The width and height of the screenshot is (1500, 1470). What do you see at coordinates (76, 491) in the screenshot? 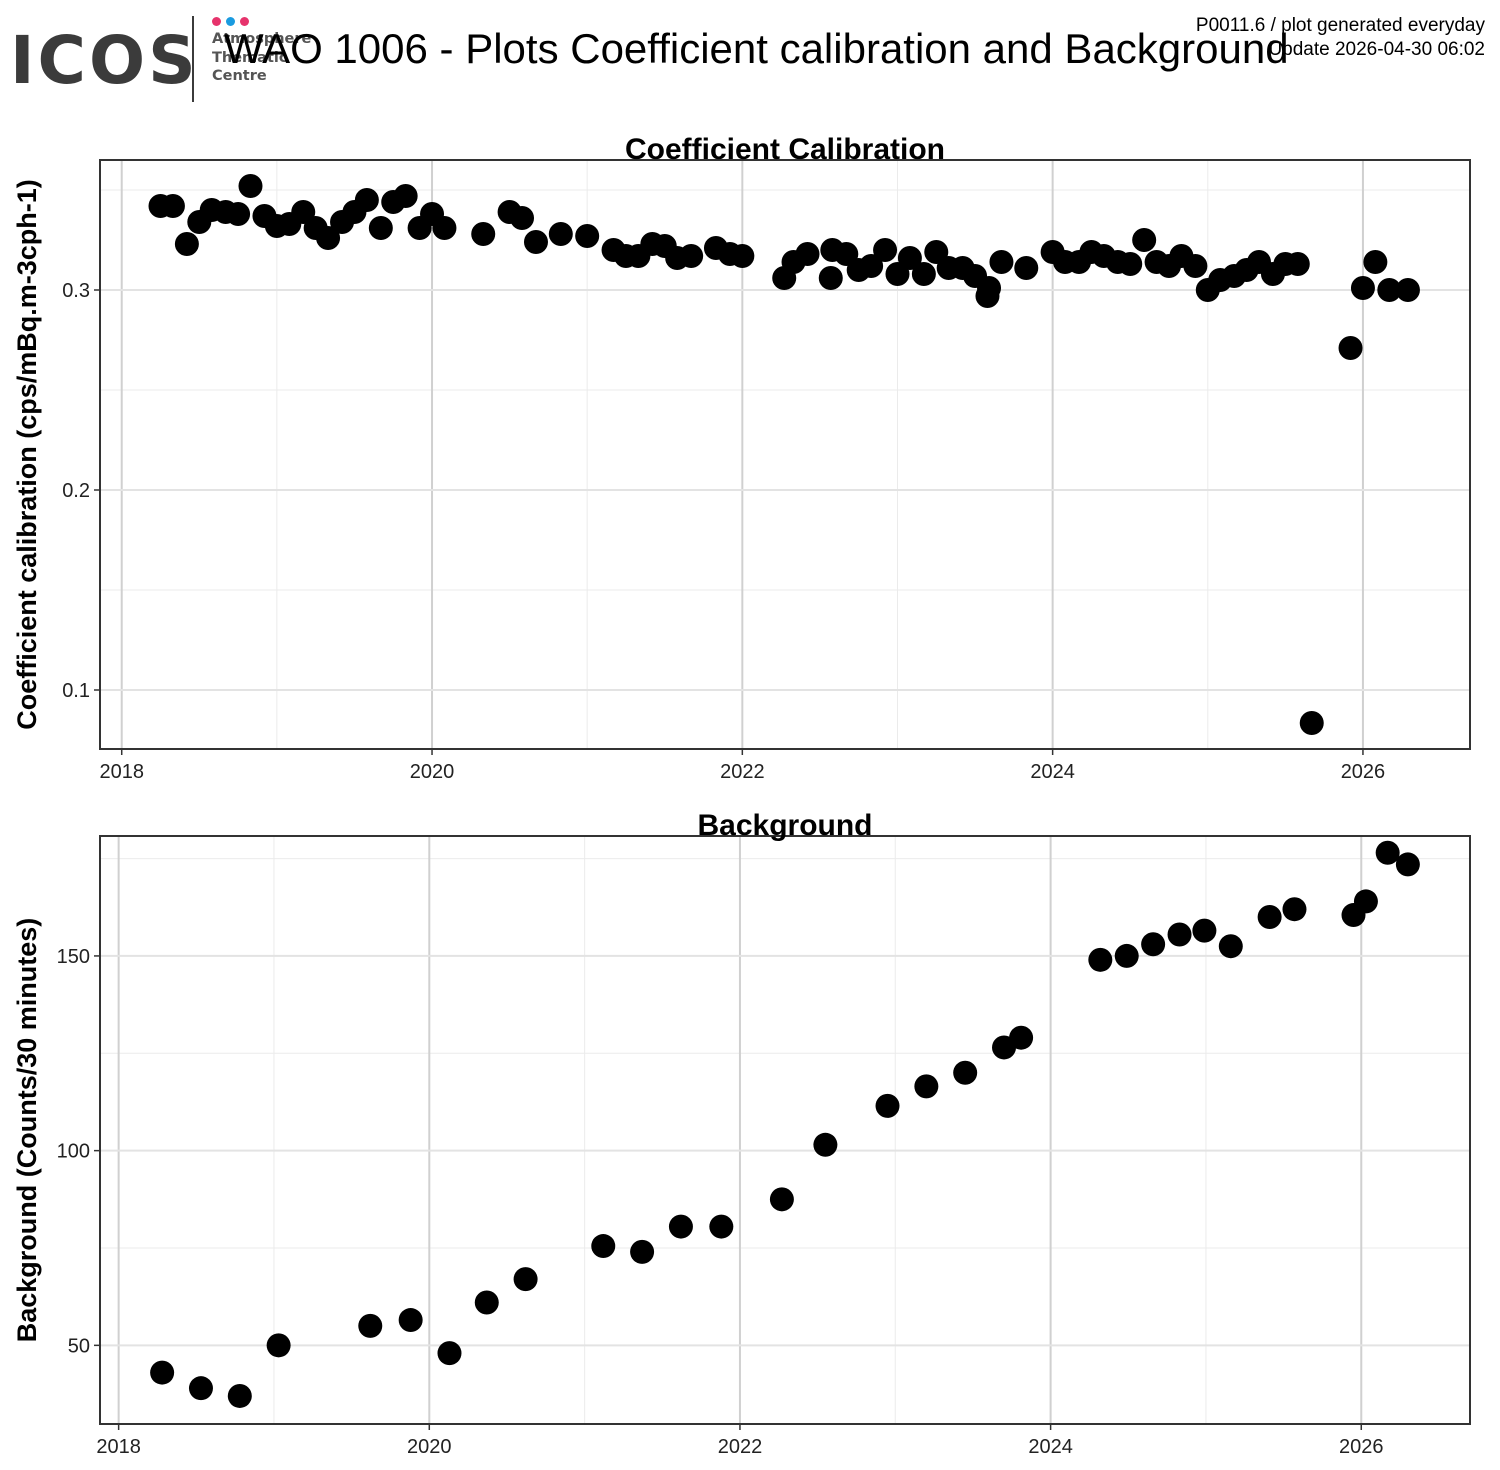
I see `y-tick-label: 0.2` at bounding box center [76, 491].